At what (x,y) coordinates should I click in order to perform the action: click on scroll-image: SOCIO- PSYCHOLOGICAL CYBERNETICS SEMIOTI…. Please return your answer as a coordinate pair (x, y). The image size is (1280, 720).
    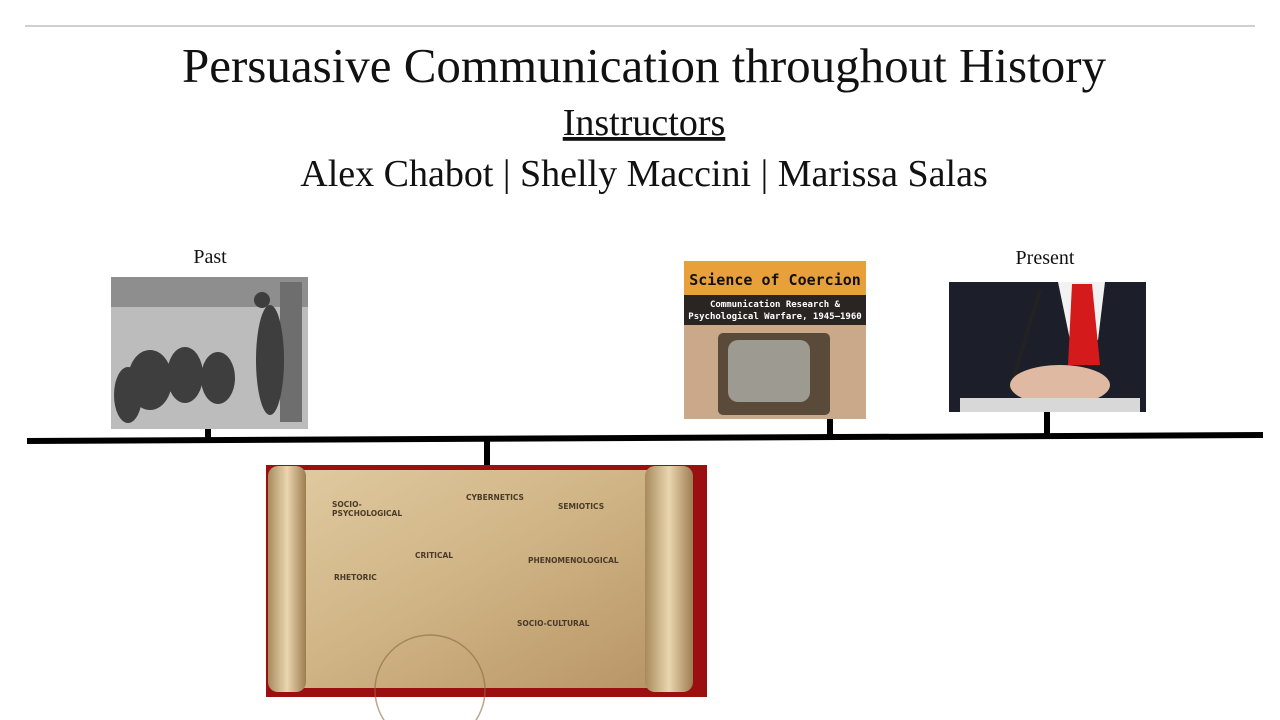
    Looking at the image, I should click on (486, 592).